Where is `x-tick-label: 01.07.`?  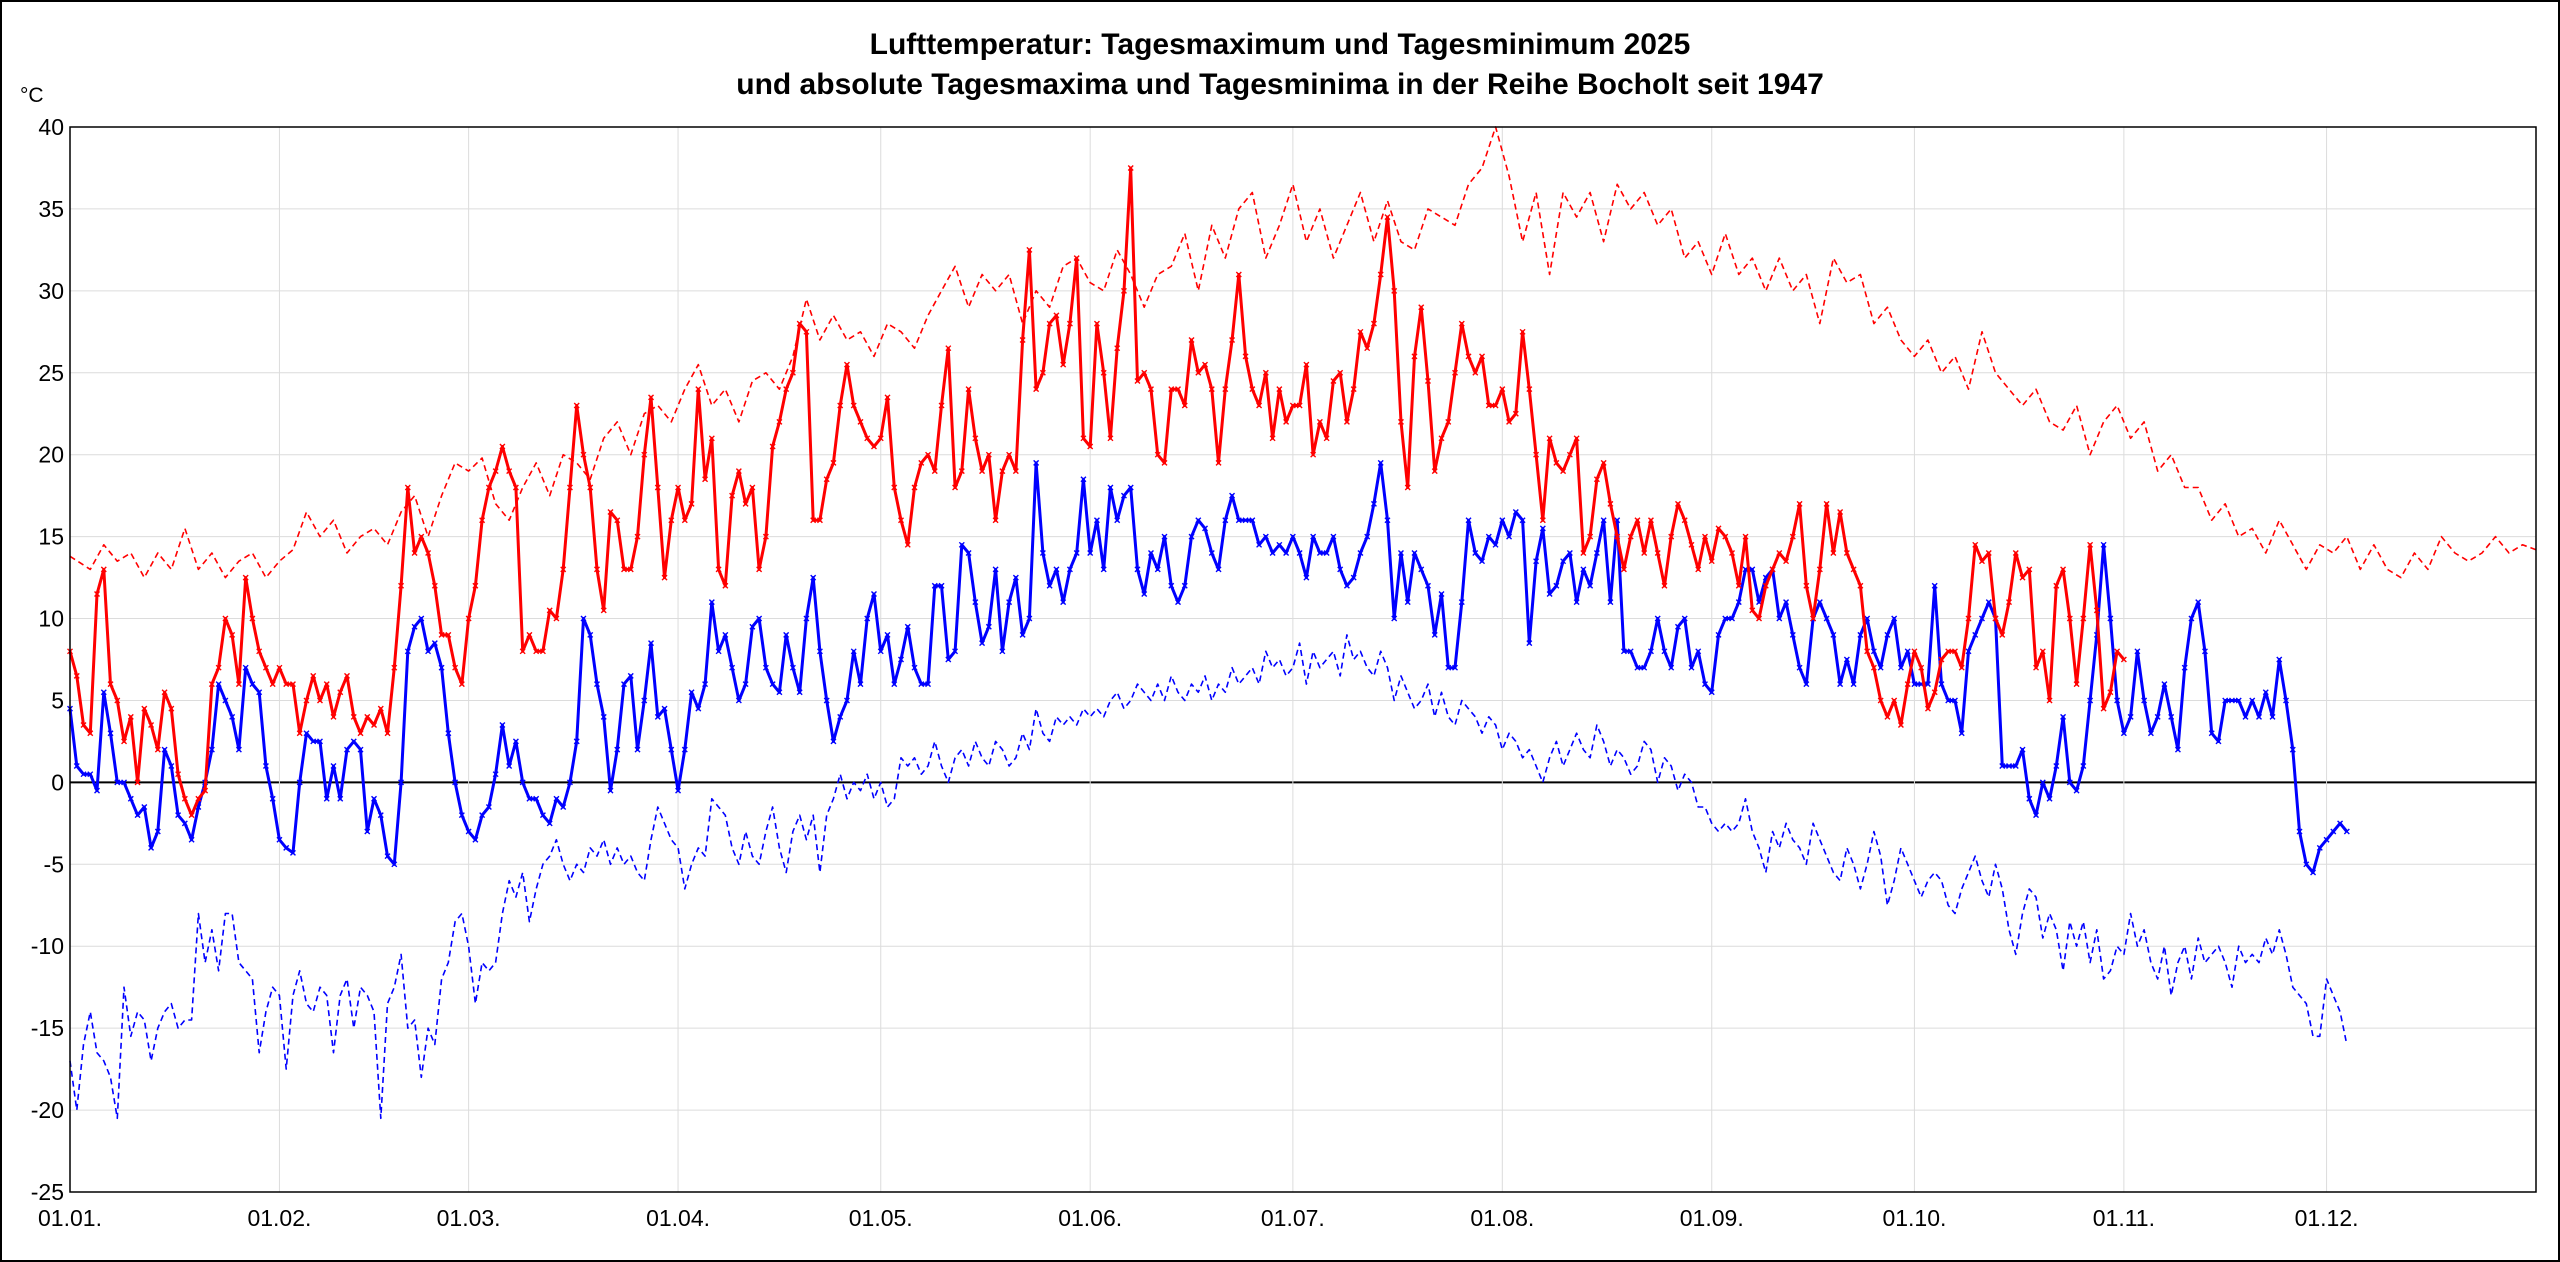
x-tick-label: 01.07. is located at coordinates (1293, 1218).